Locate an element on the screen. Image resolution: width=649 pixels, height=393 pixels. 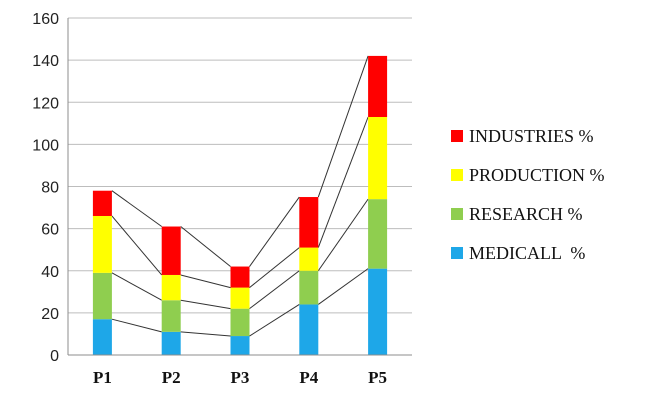
y-tick-label: 160 is located at coordinates (45, 19).